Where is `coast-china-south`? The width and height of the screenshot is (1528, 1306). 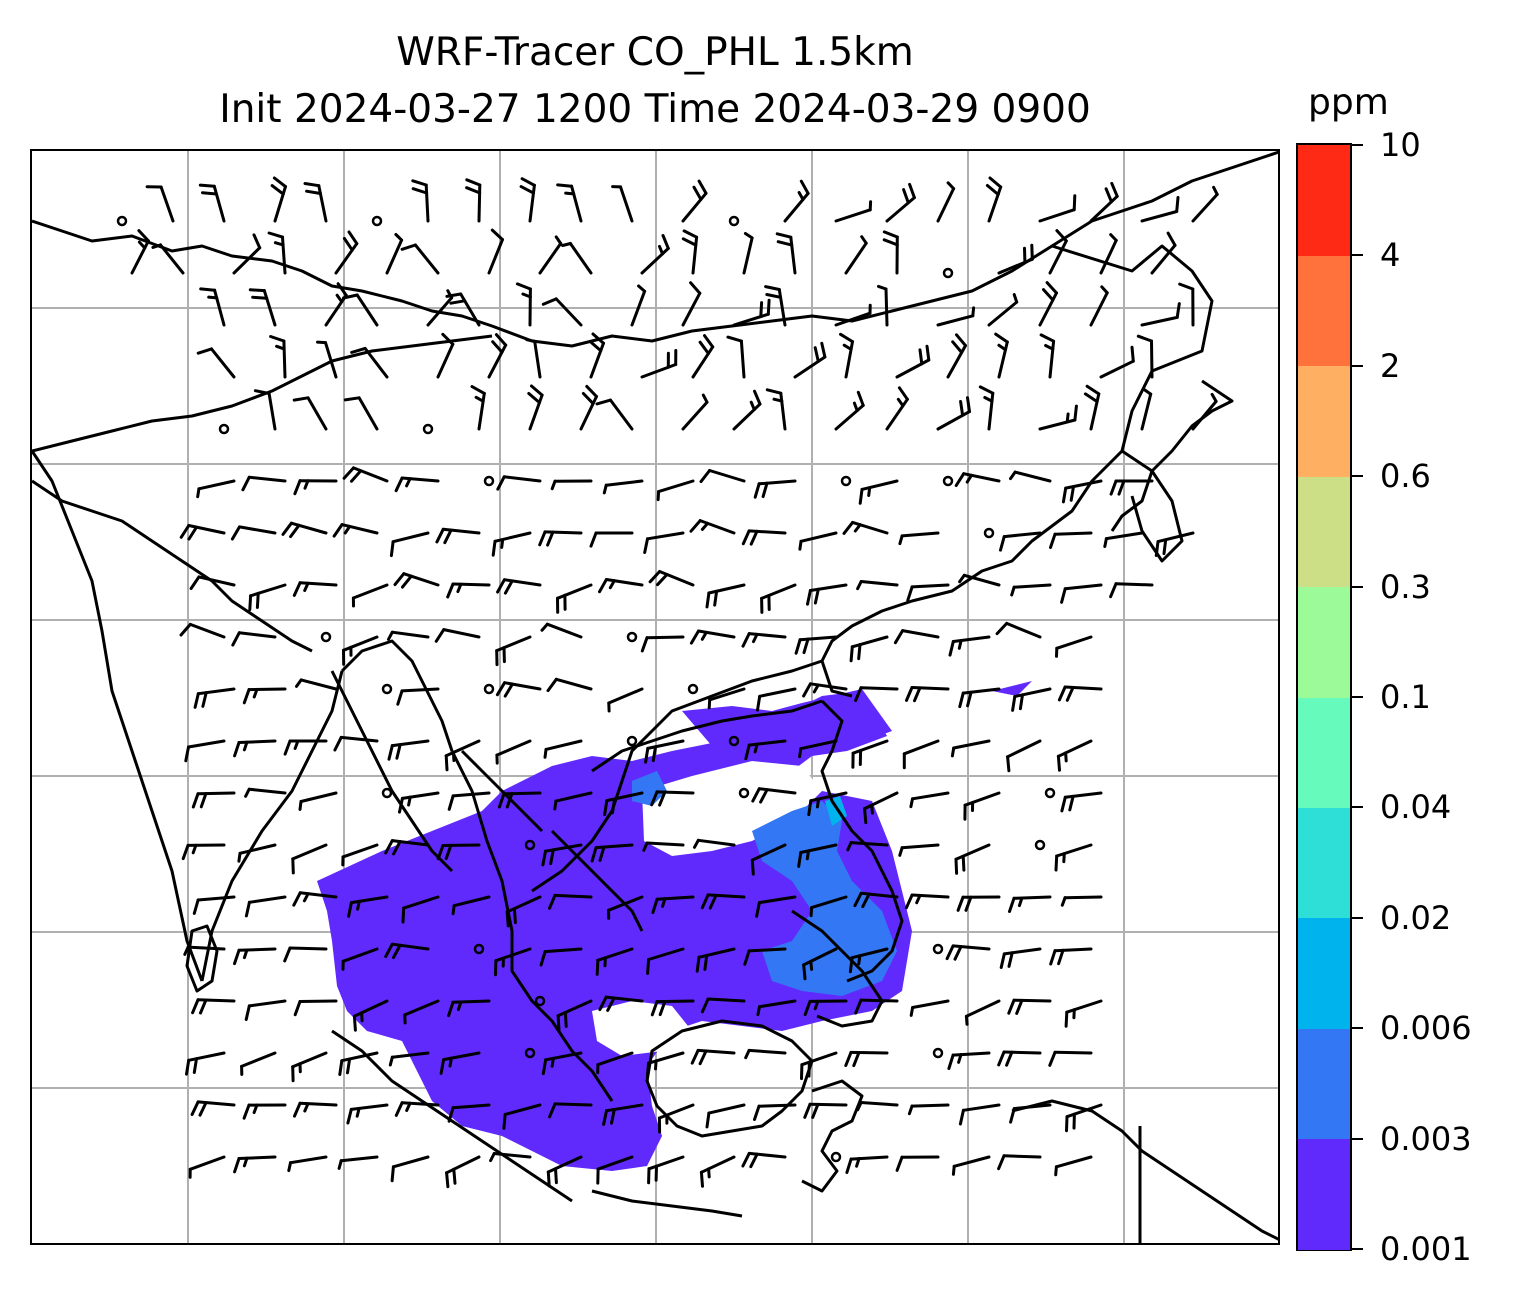 coast-china-south is located at coordinates (707, 736).